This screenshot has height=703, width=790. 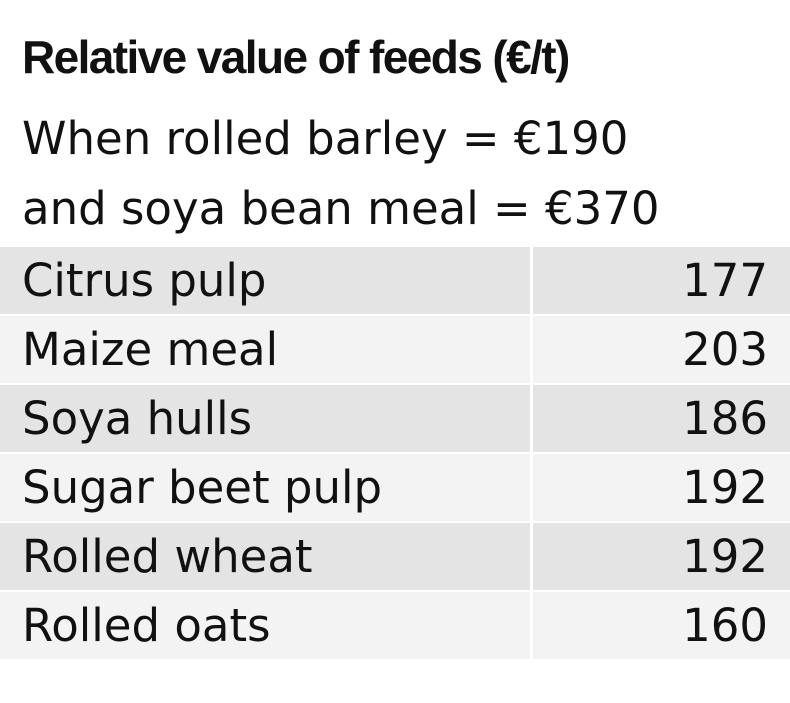 I want to click on feed-name: Soya hulls, so click(x=266, y=418).